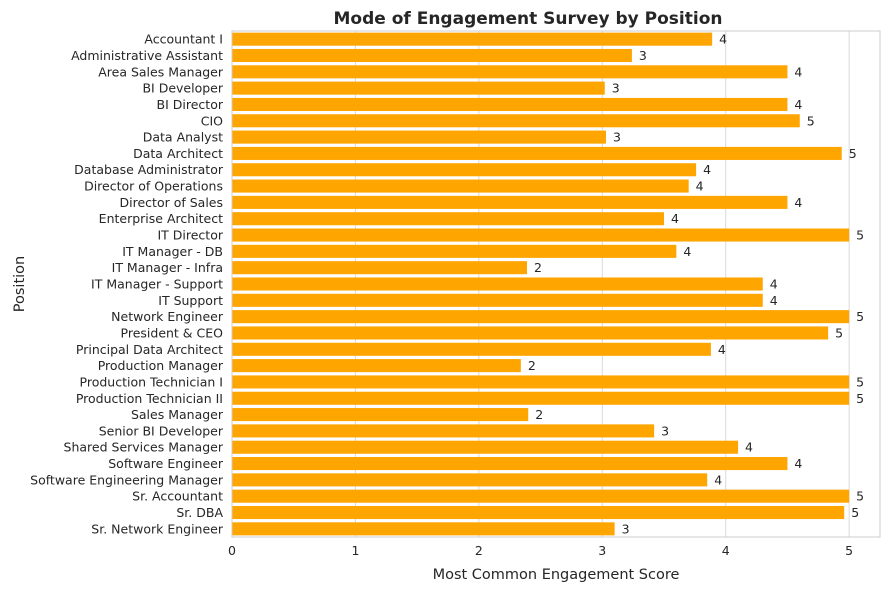 This screenshot has width=889, height=594. I want to click on y-tick-label: Software Engineer, so click(166, 463).